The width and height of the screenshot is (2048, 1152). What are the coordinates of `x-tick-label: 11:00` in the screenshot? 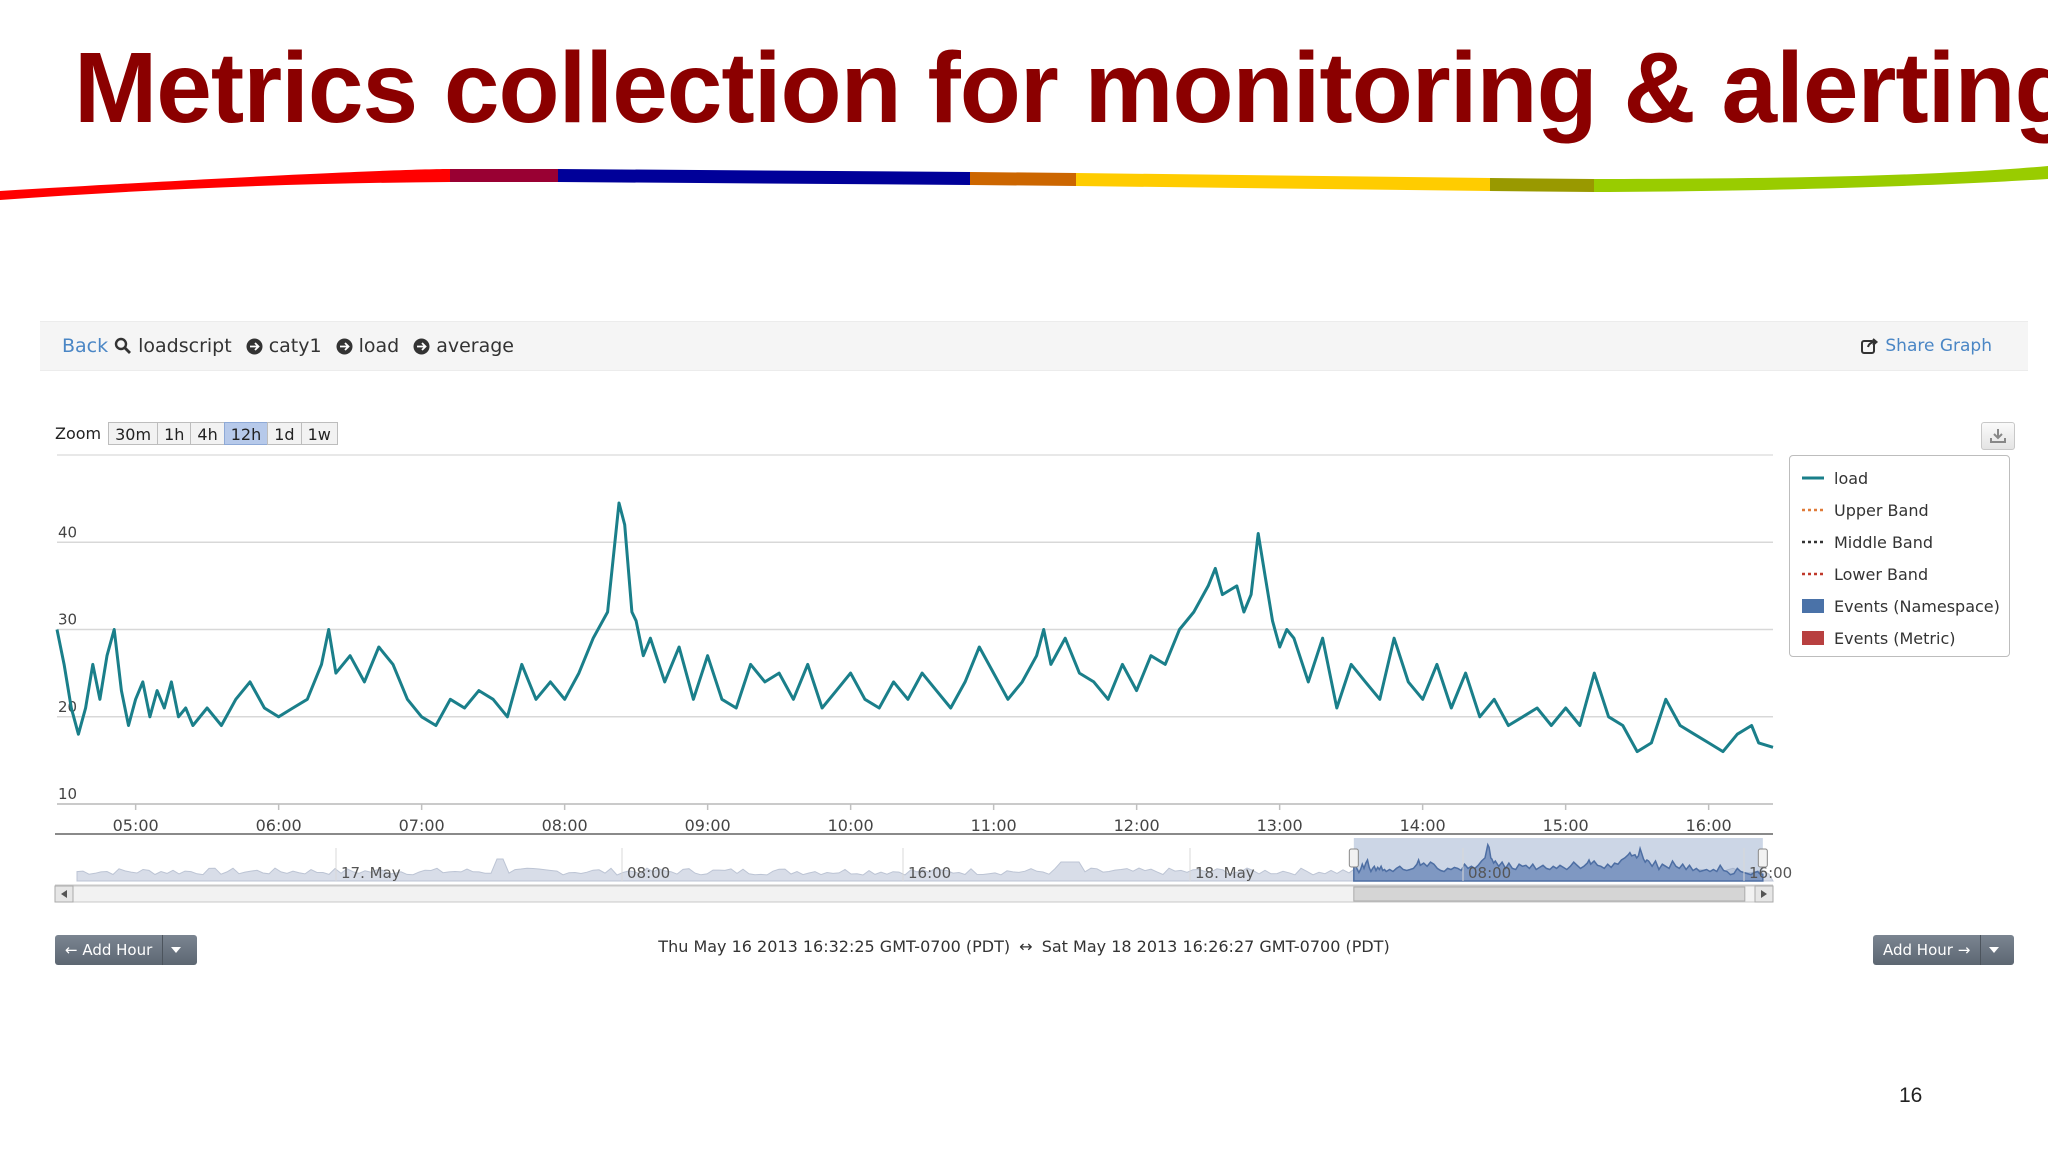 It's located at (994, 825).